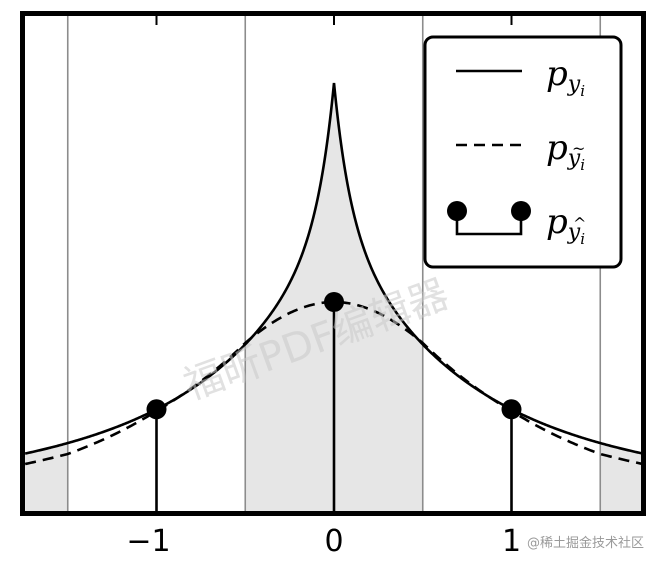  I want to click on legend-entry-stem: pyi ^, so click(516, 224).